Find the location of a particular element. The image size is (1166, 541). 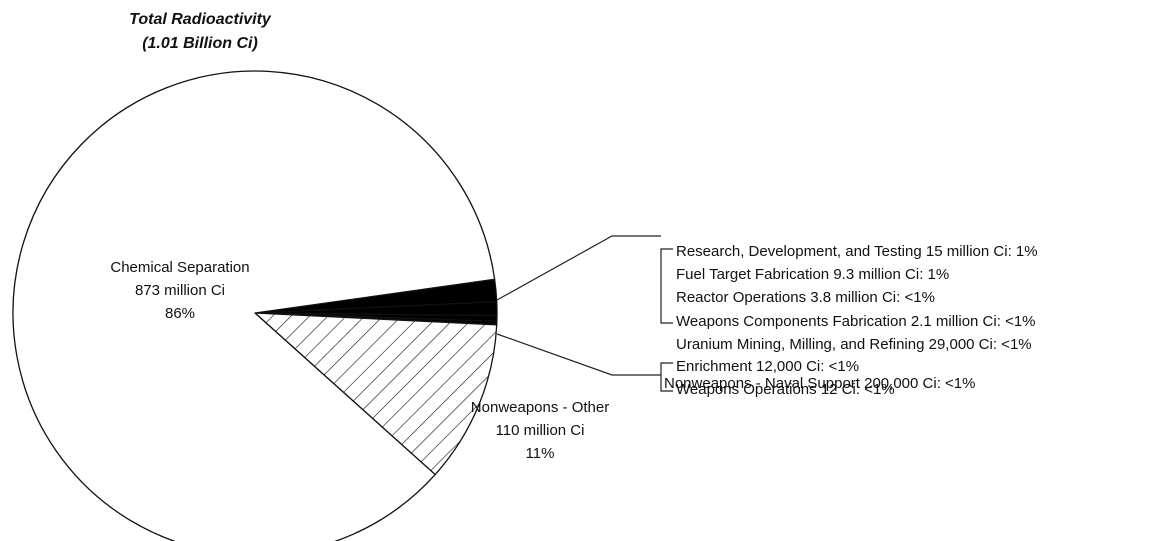

category: Research, Development, and Testing is located at coordinates (799, 251).